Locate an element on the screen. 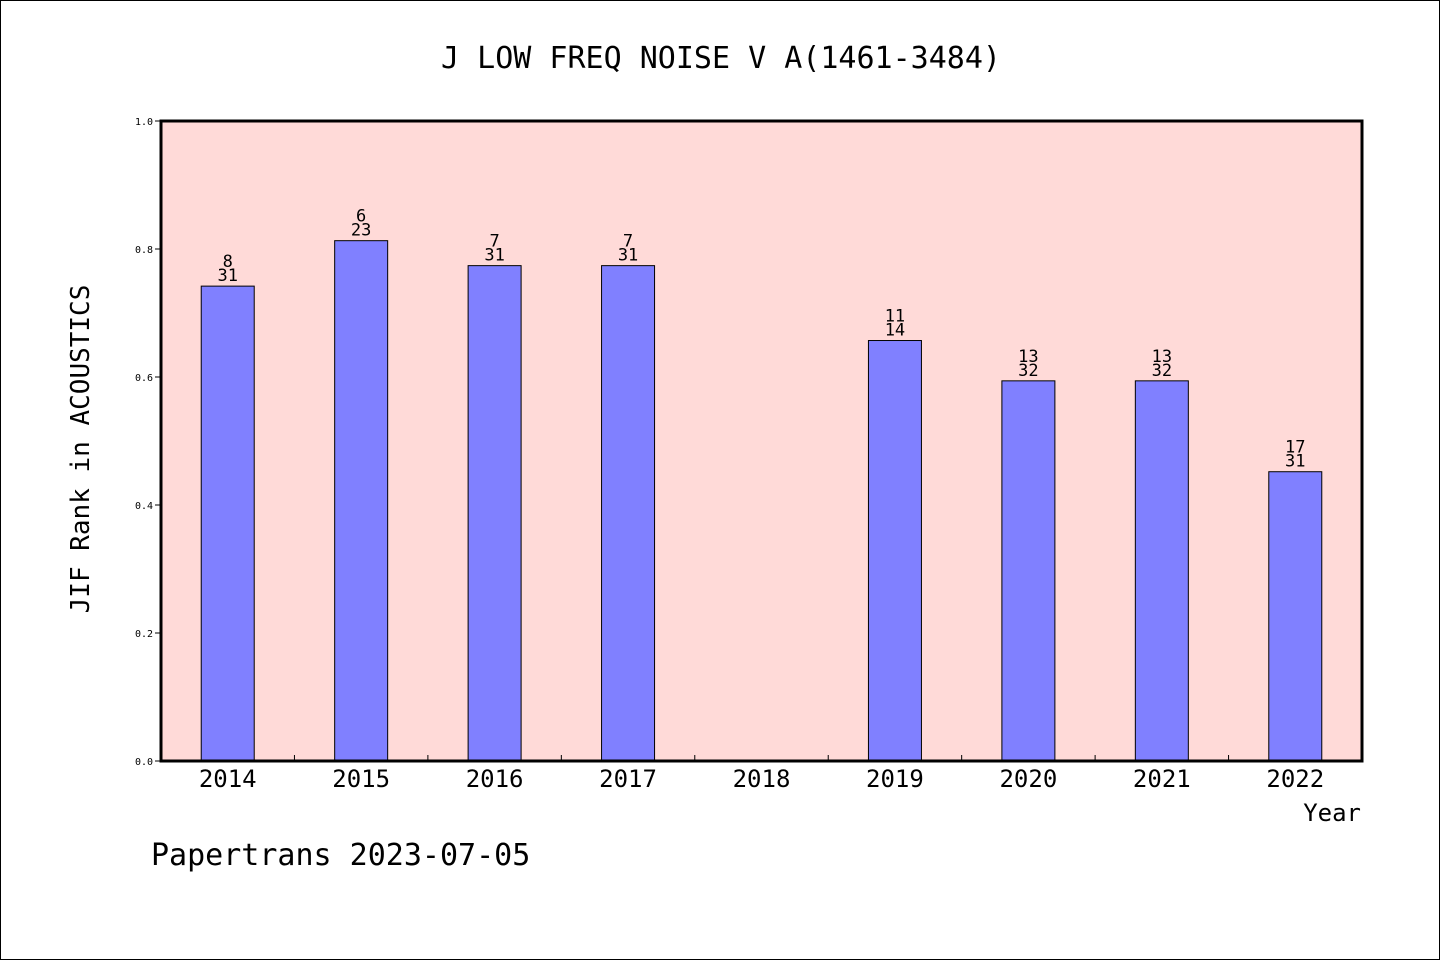  y-axis: 0.0 0.2 0.4 0.6 0.8 1.0 is located at coordinates (148, 442).